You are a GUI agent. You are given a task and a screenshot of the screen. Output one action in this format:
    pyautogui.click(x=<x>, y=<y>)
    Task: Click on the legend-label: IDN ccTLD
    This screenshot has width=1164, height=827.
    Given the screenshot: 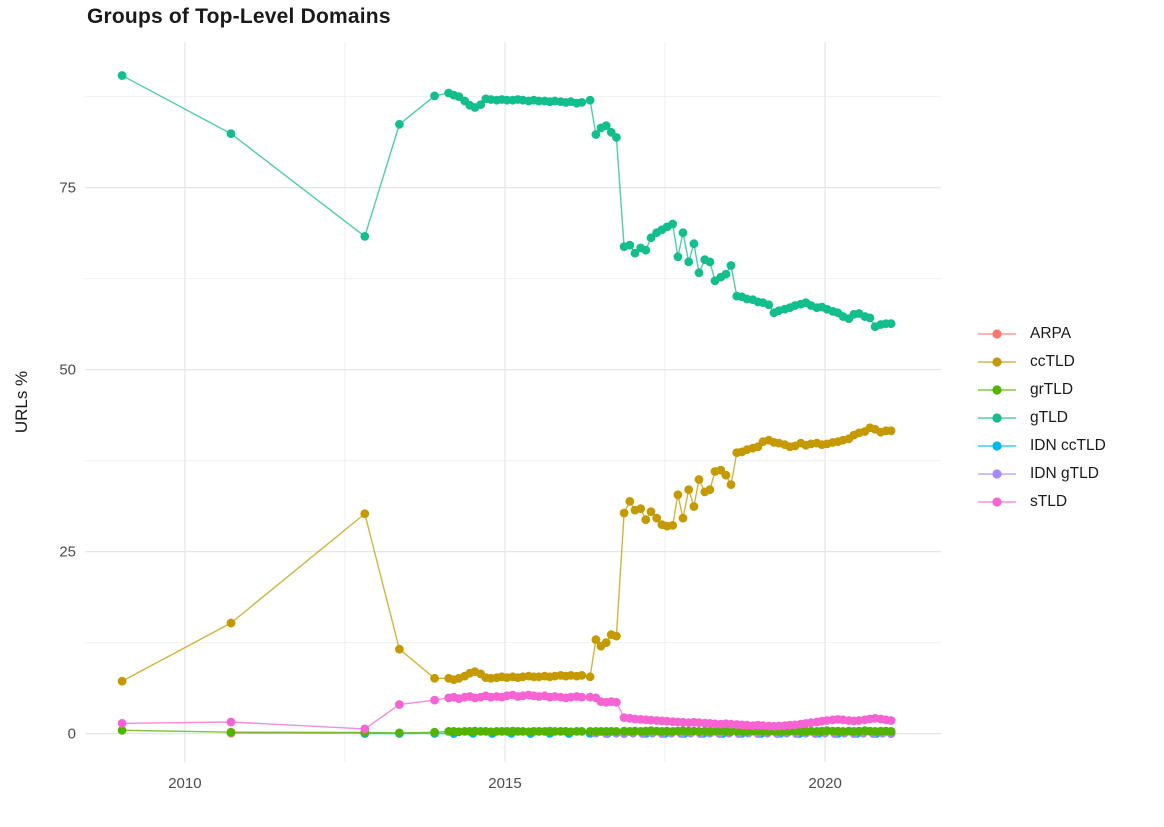 What is the action you would take?
    pyautogui.click(x=1068, y=445)
    